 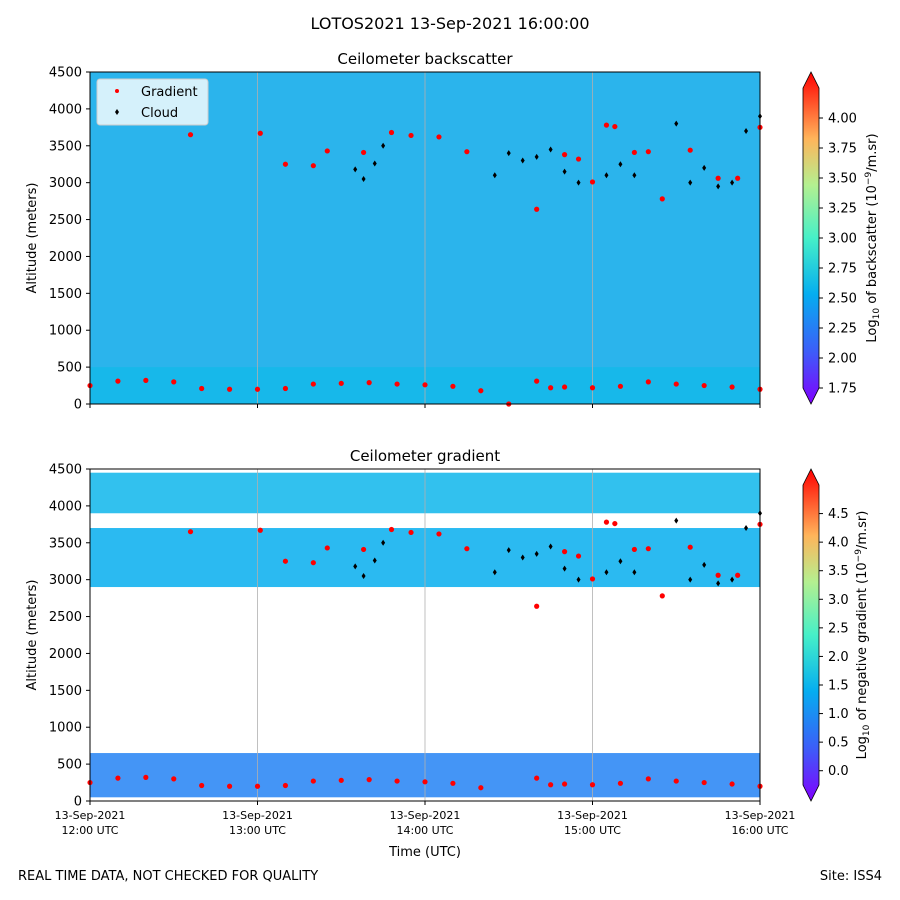 I want to click on x-tick-time: 12:00 UTC, so click(x=89, y=830).